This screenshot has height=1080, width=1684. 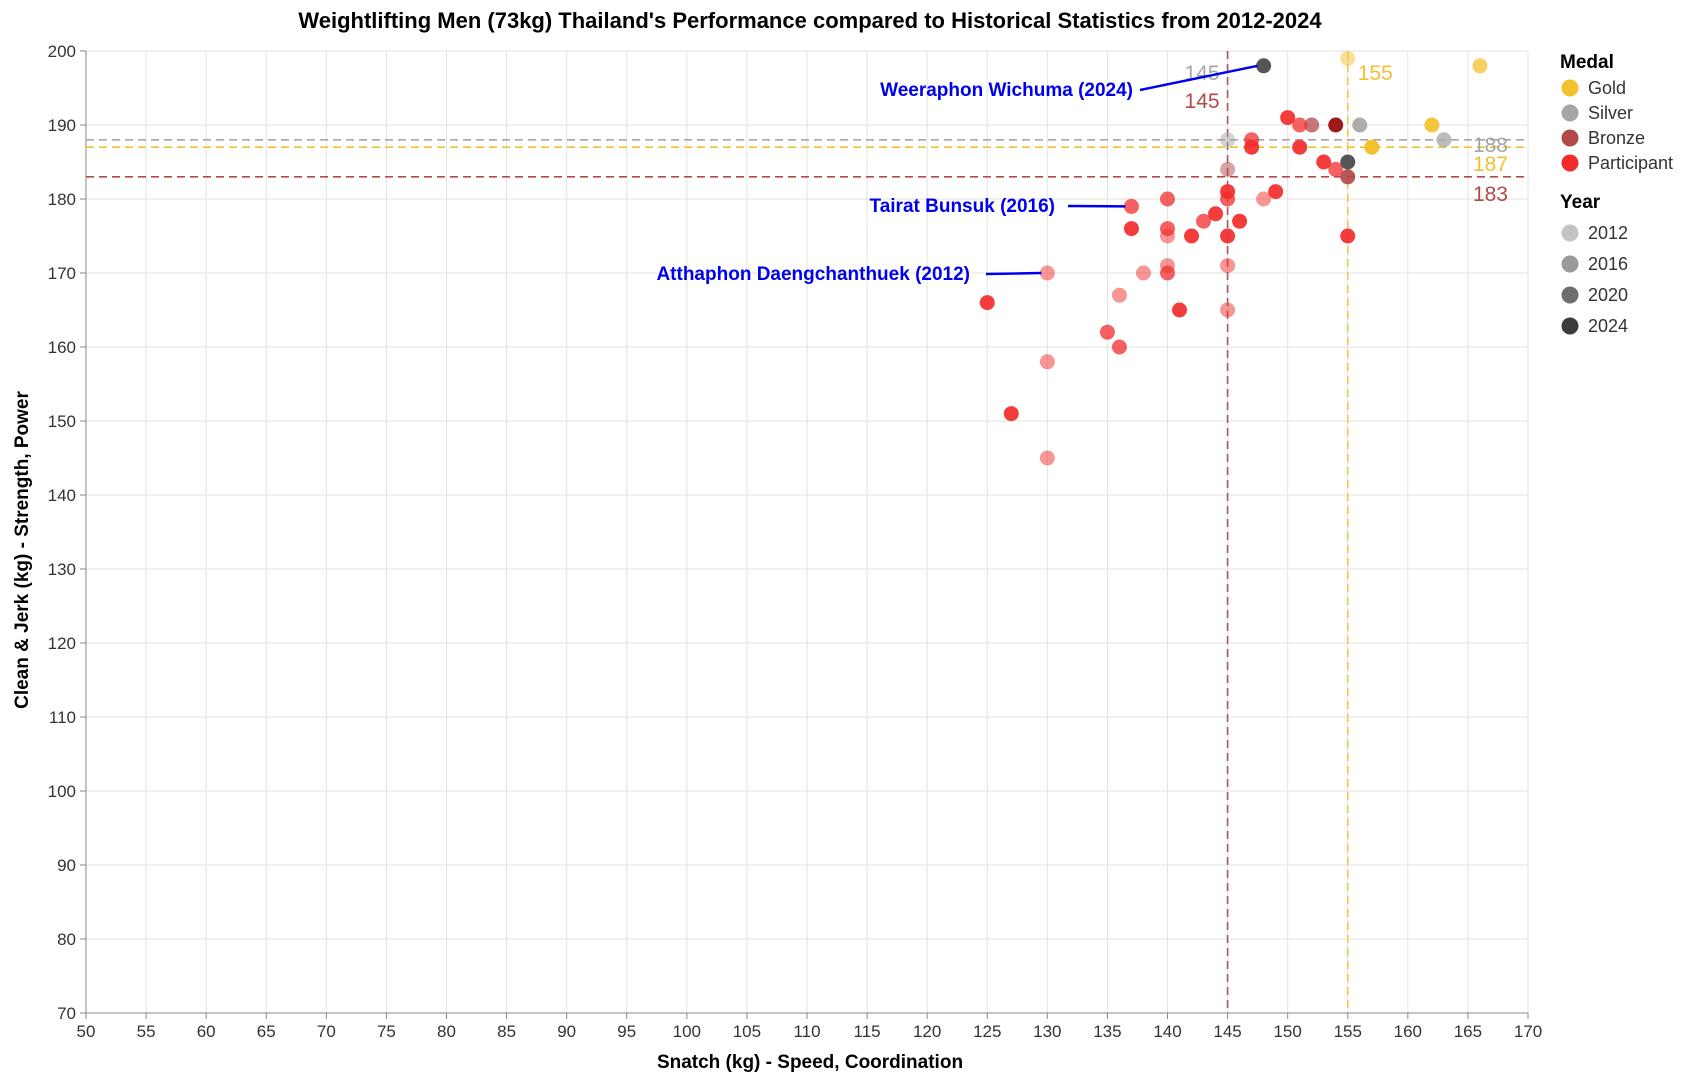 I want to click on legend-label: Gold, so click(x=1607, y=88).